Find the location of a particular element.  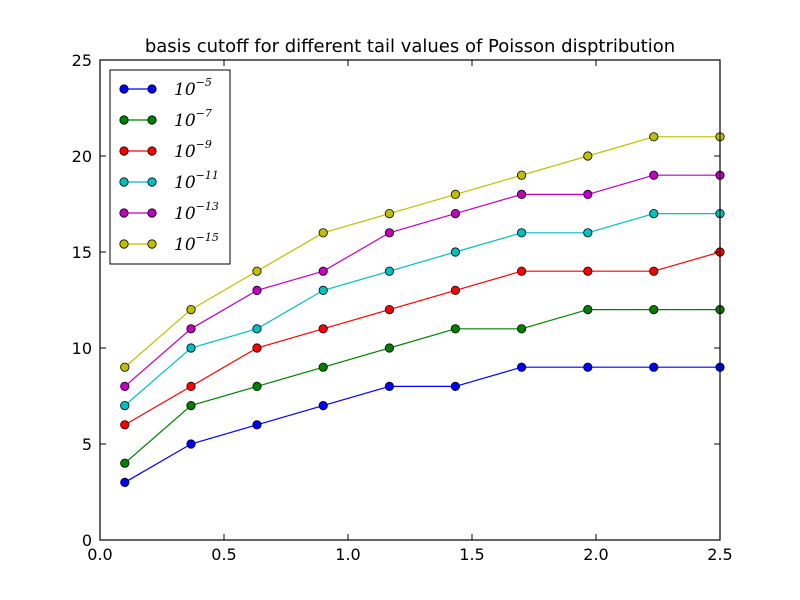

legend-label: 10−15 is located at coordinates (196, 243).